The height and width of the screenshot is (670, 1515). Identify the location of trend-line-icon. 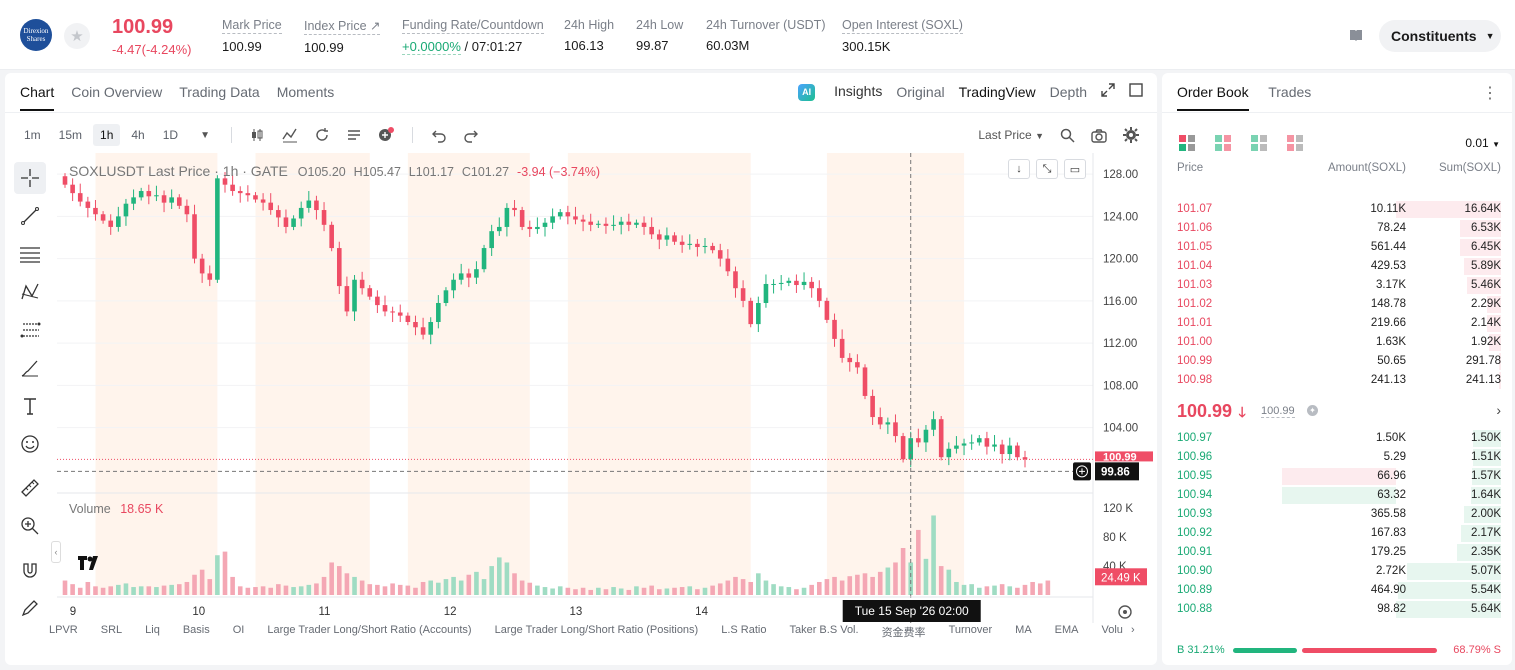
(30, 216).